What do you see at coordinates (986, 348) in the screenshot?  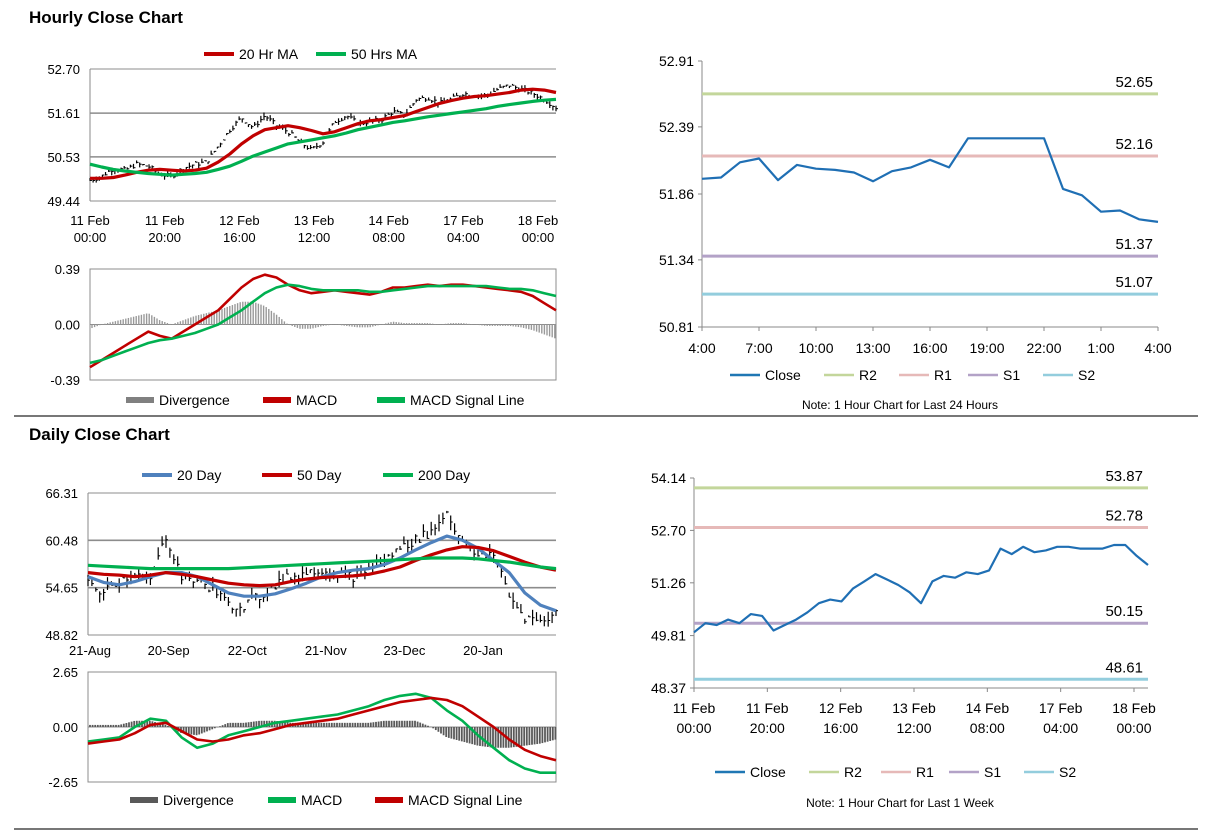 I see `levels-x-tick: 19:00` at bounding box center [986, 348].